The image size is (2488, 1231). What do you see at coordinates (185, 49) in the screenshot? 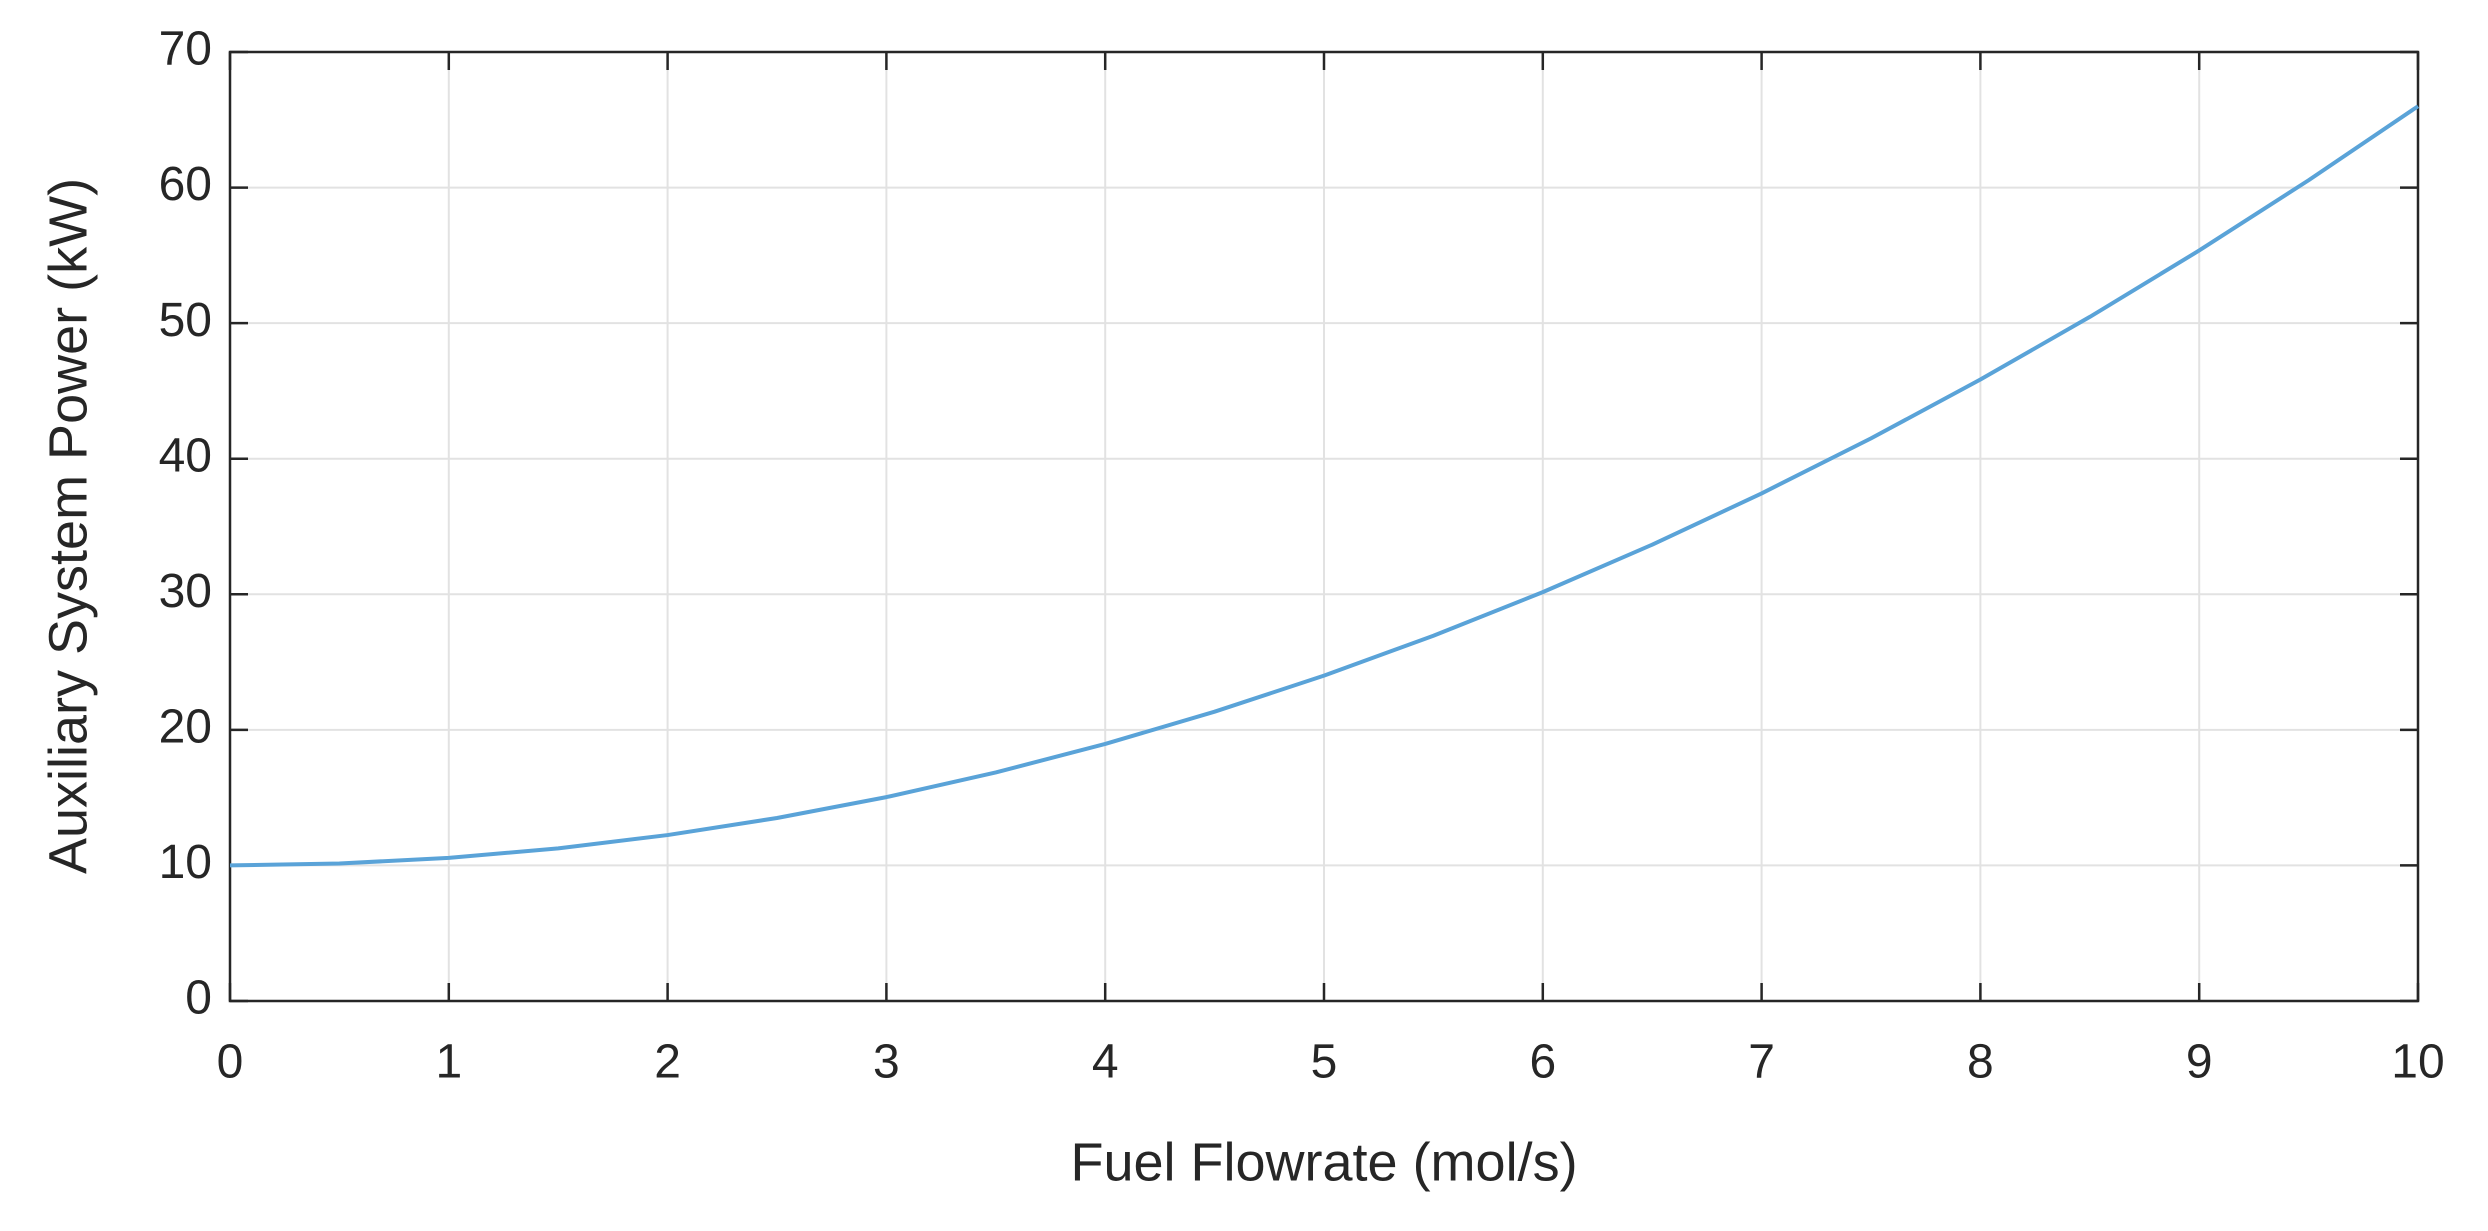
I see `y-tick-label: 70` at bounding box center [185, 49].